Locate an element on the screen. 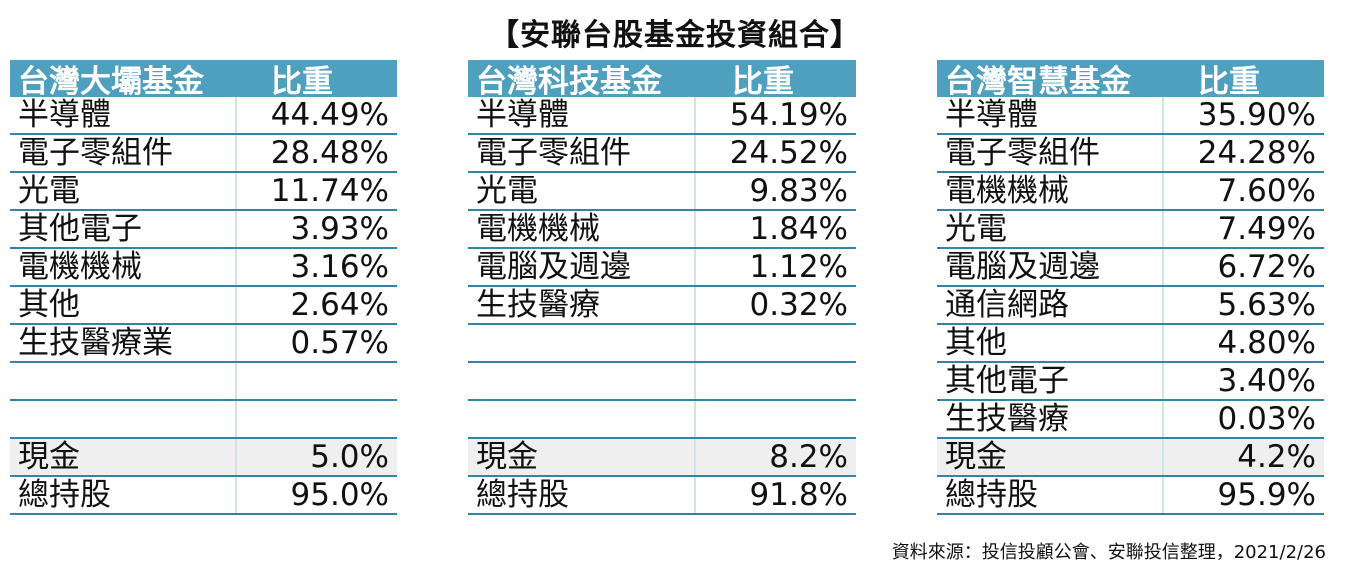 The width and height of the screenshot is (1350, 578). table-row: 電機機械 1.84% is located at coordinates (662, 230).